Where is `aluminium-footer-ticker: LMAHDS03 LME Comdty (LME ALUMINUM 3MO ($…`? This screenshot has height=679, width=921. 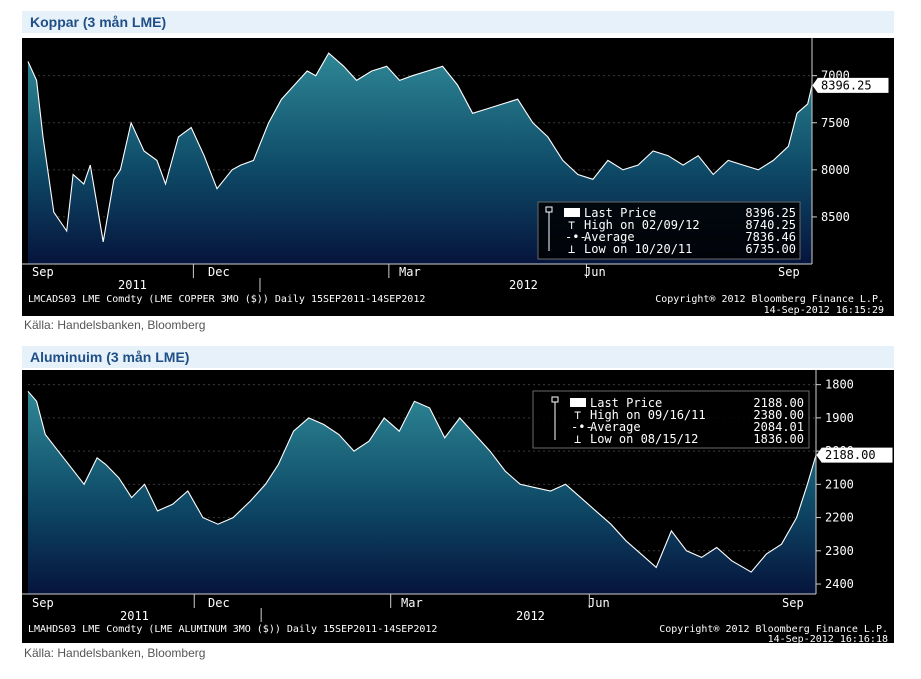
aluminium-footer-ticker: LMAHDS03 LME Comdty (LME ALUMINUM 3MO ($… is located at coordinates (232, 629).